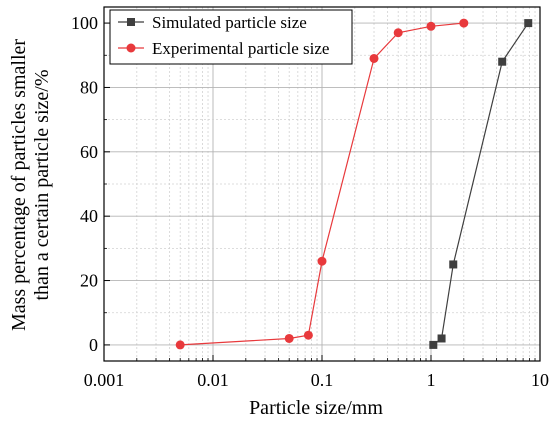 The width and height of the screenshot is (550, 423). What do you see at coordinates (316, 408) in the screenshot?
I see `x-axis-title: Particle size/mm` at bounding box center [316, 408].